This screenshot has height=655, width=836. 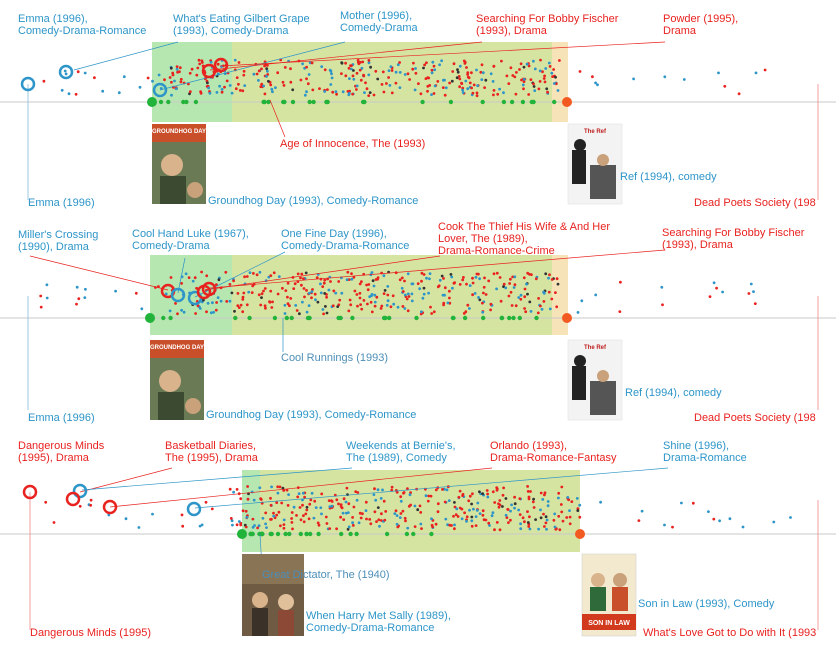 What do you see at coordinates (755, 203) in the screenshot?
I see `right-axis-label: Dead Poets Society (198` at bounding box center [755, 203].